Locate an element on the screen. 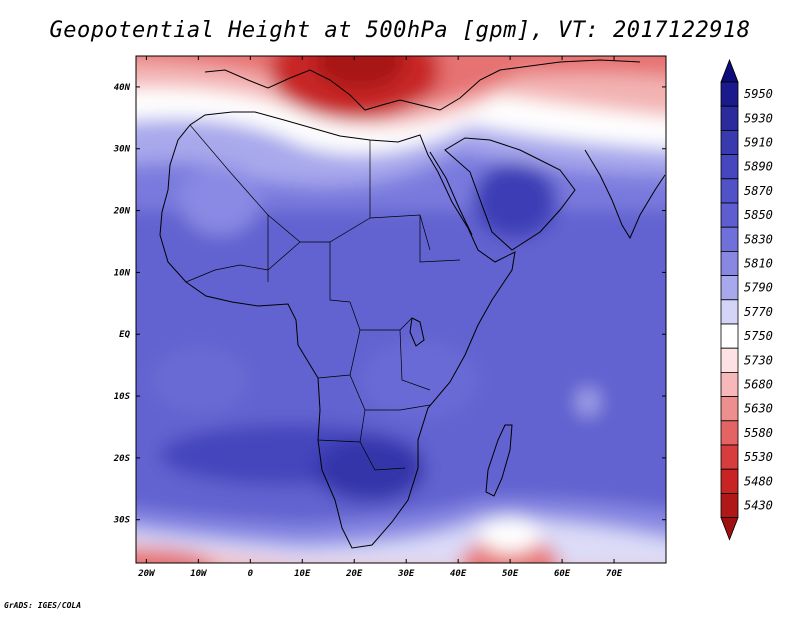  colorbar-label: 5480 is located at coordinates (758, 481).